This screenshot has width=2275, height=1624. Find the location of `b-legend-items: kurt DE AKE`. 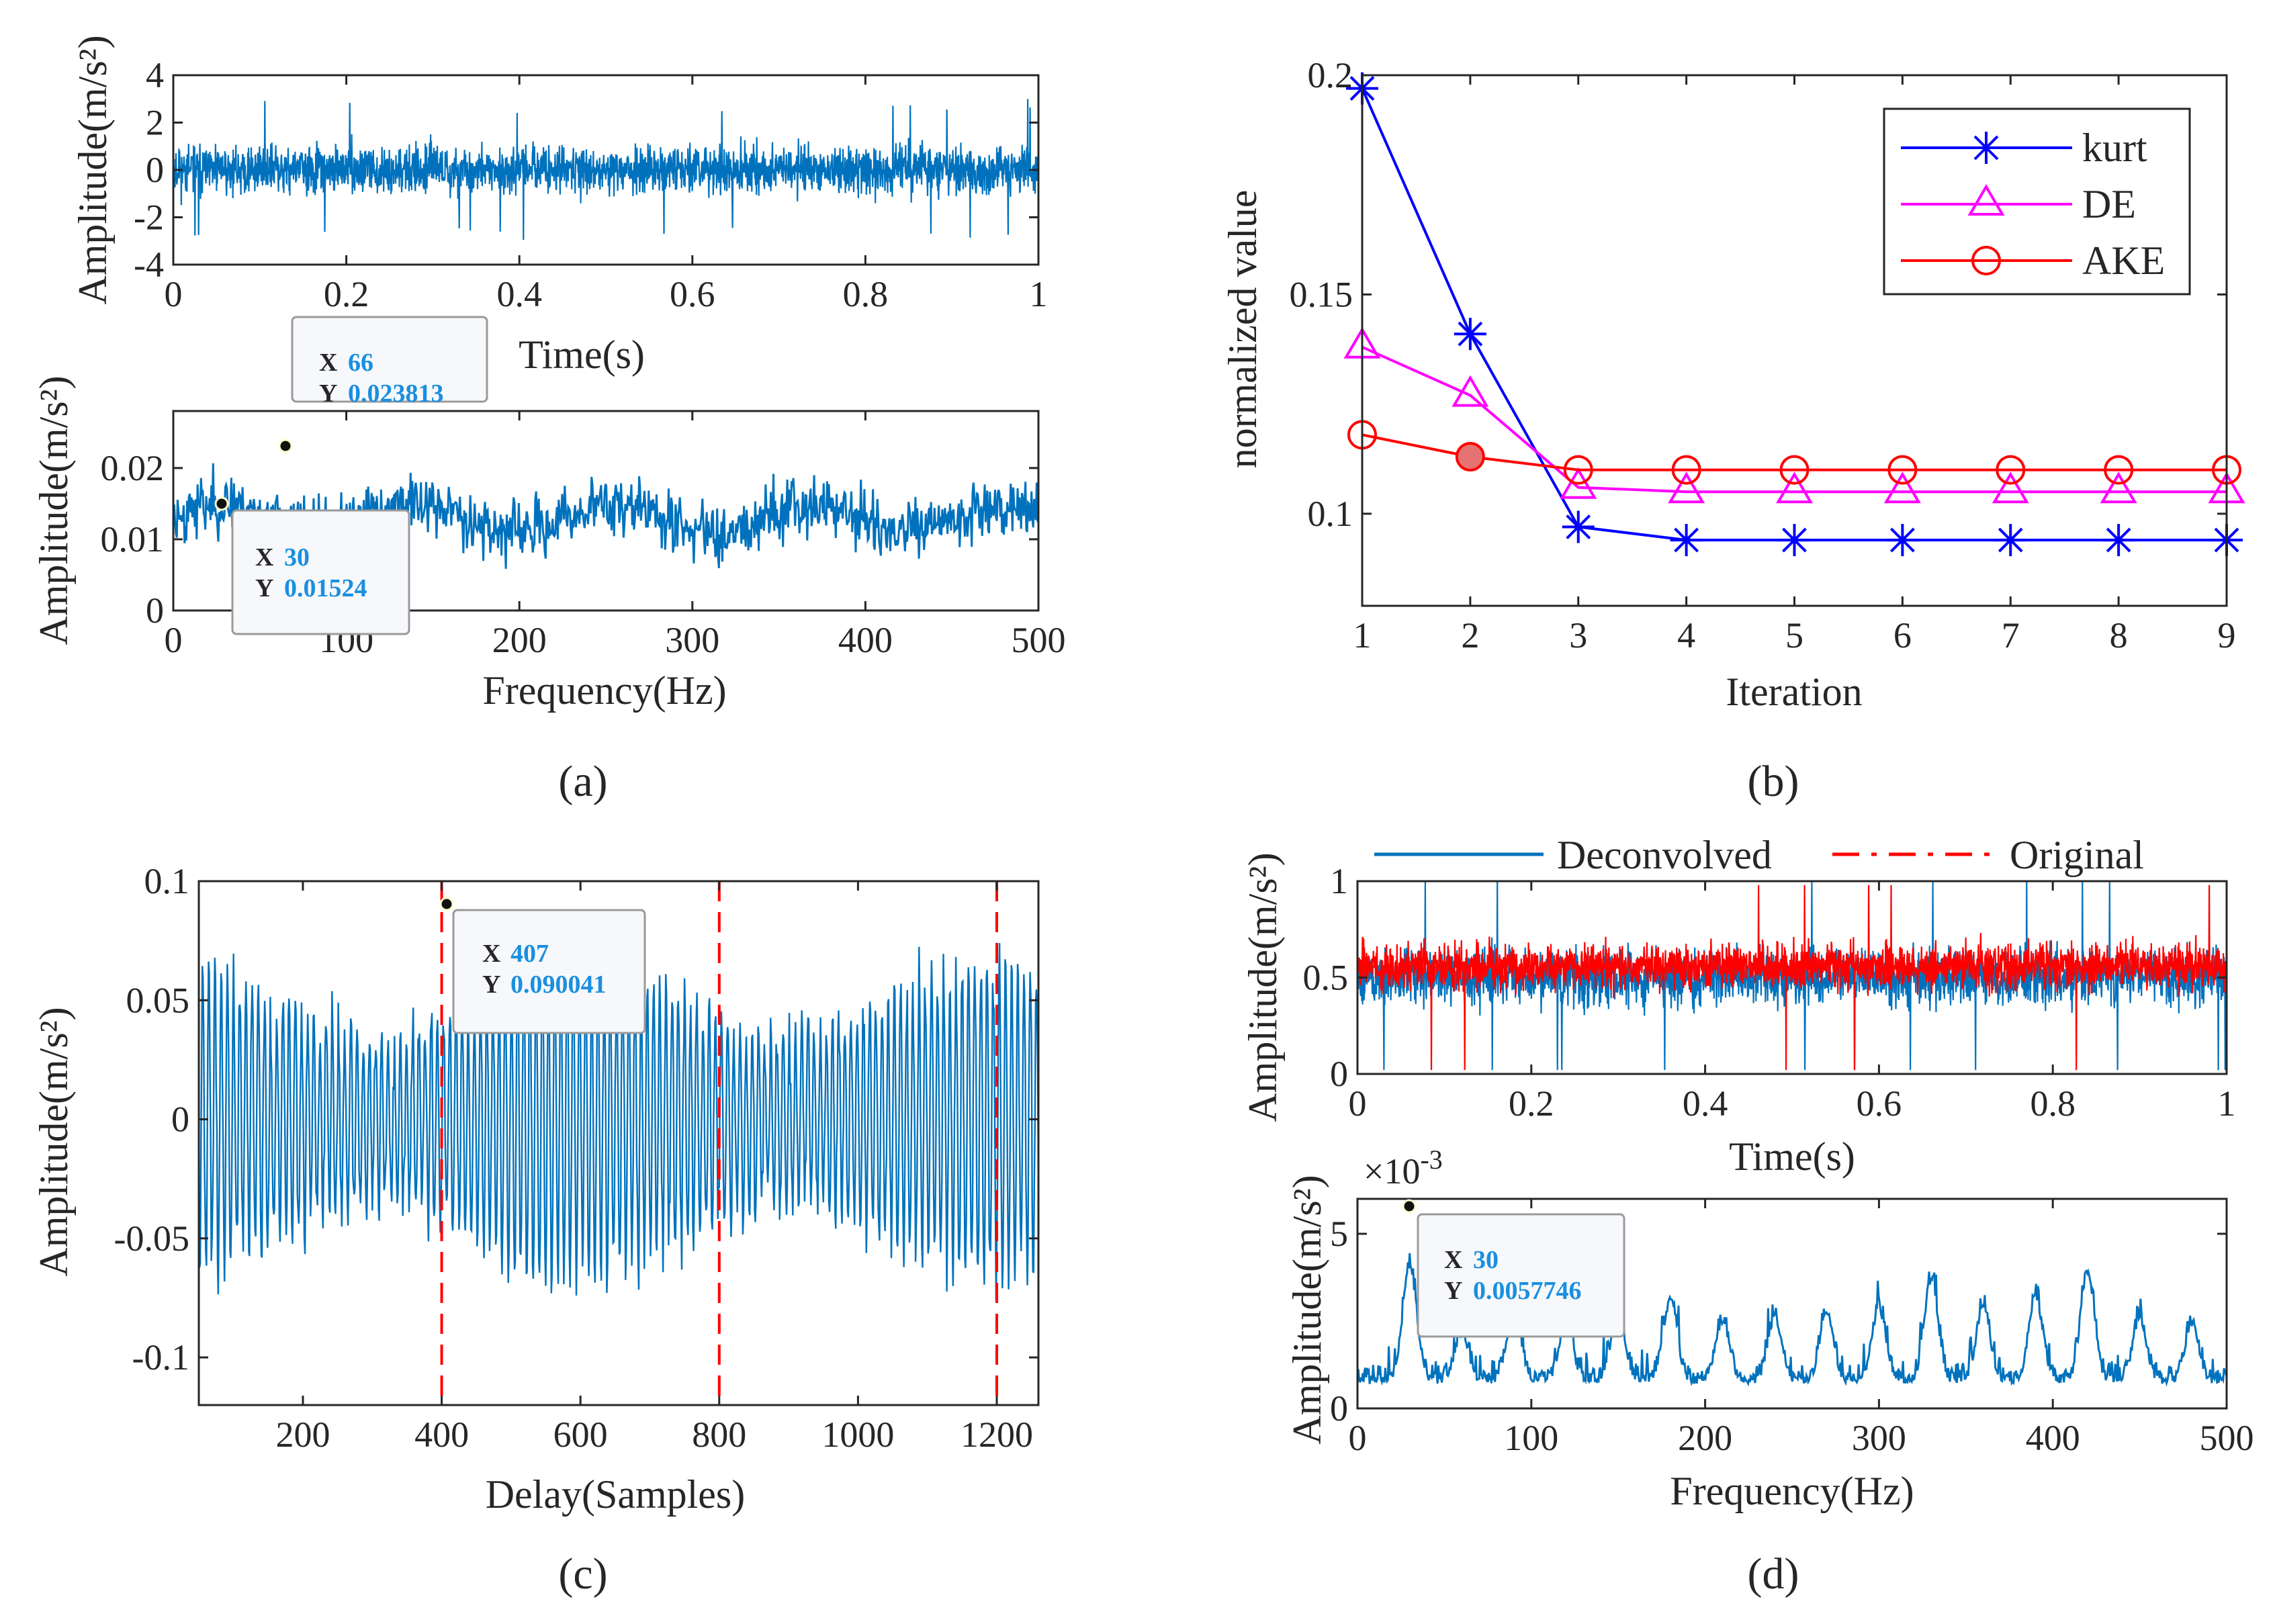

b-legend-items: kurt DE AKE is located at coordinates (2033, 204).